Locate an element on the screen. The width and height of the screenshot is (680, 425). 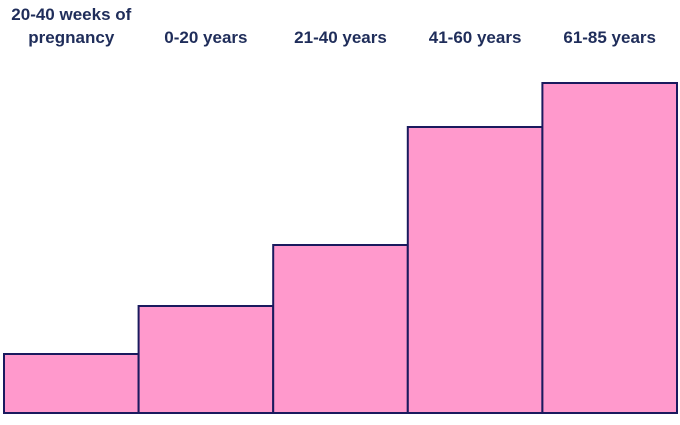
category-label: 21-40 years is located at coordinates (340, 37).